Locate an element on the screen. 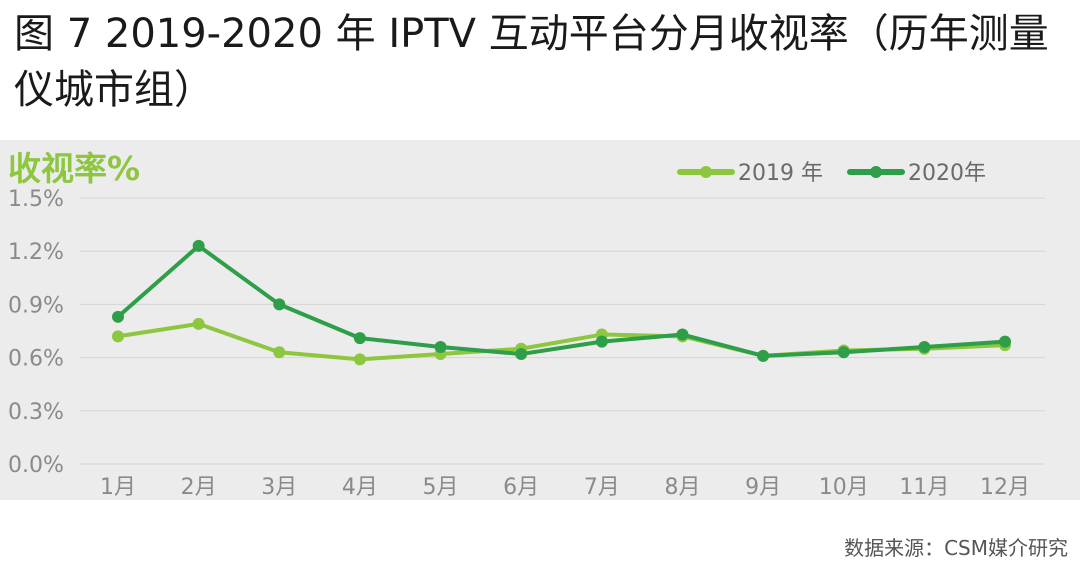 This screenshot has width=1080, height=563. x-tick-label: 5月 is located at coordinates (441, 487).